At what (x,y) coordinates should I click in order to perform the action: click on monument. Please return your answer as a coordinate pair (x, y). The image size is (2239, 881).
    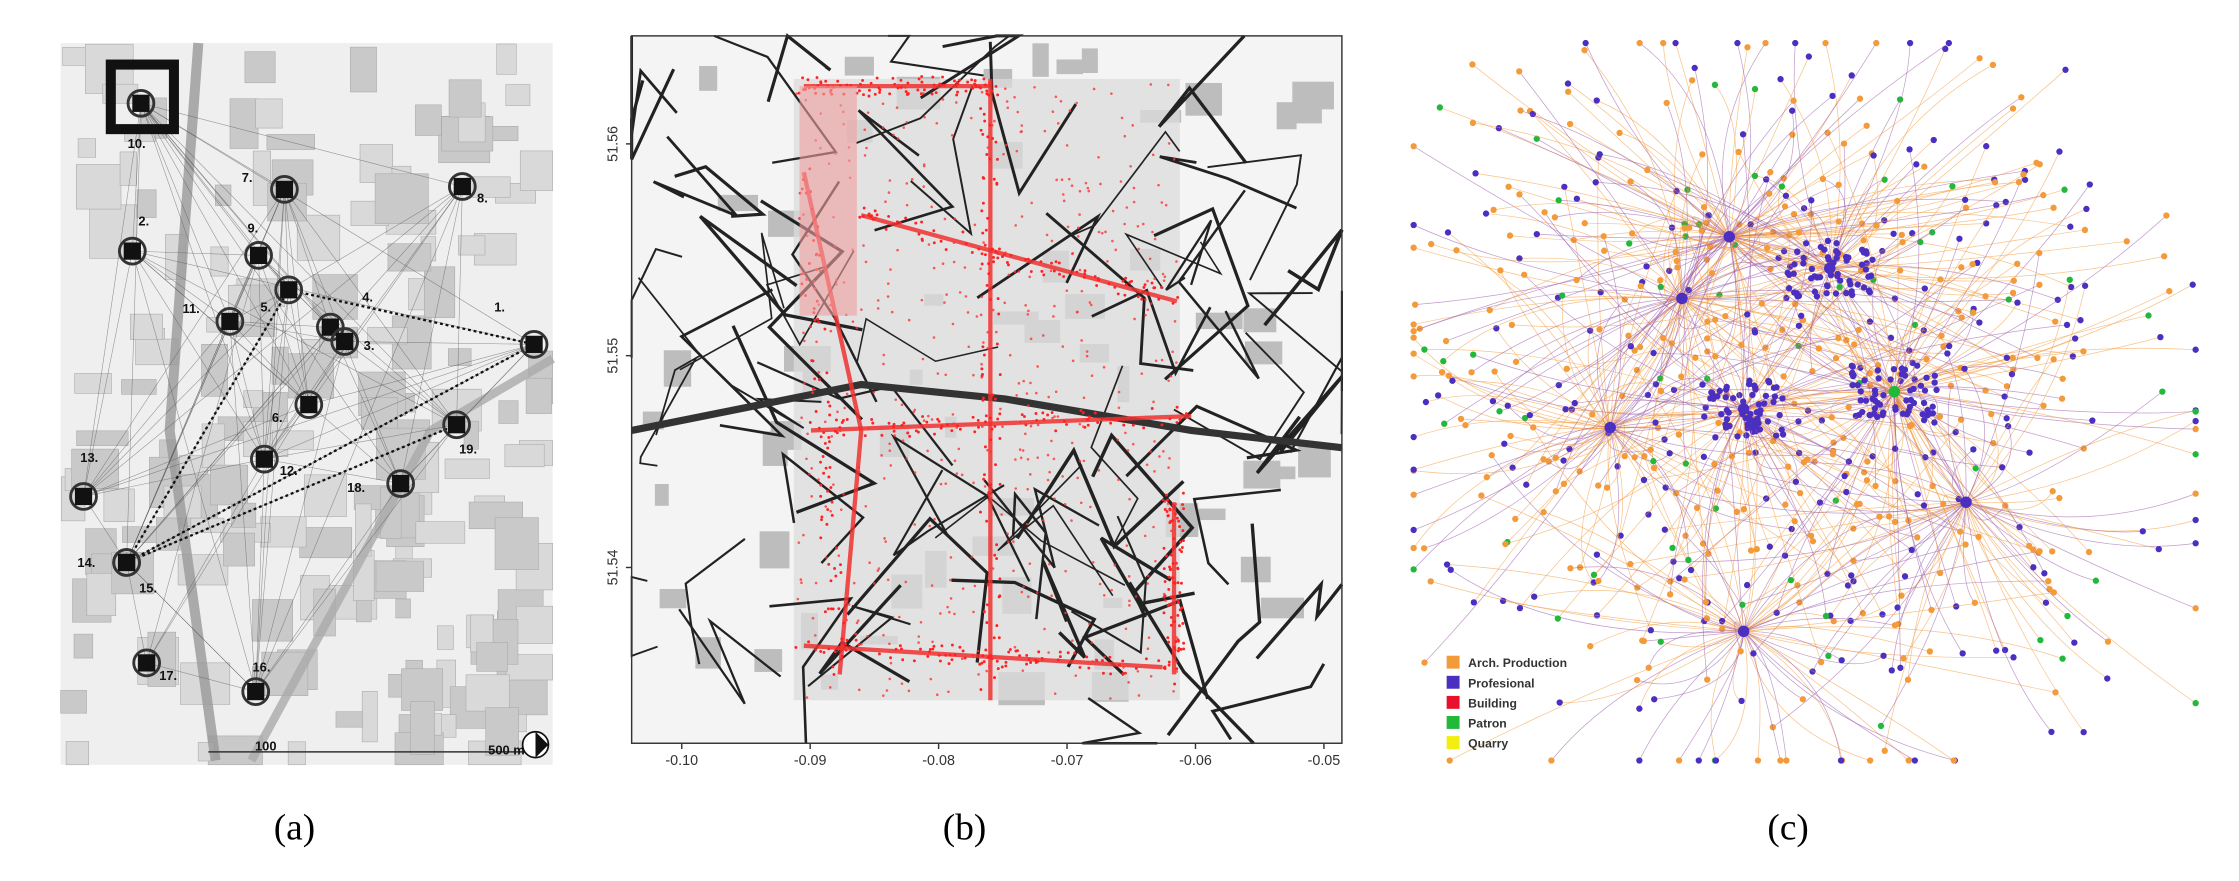
    Looking at the image, I should click on (264, 459).